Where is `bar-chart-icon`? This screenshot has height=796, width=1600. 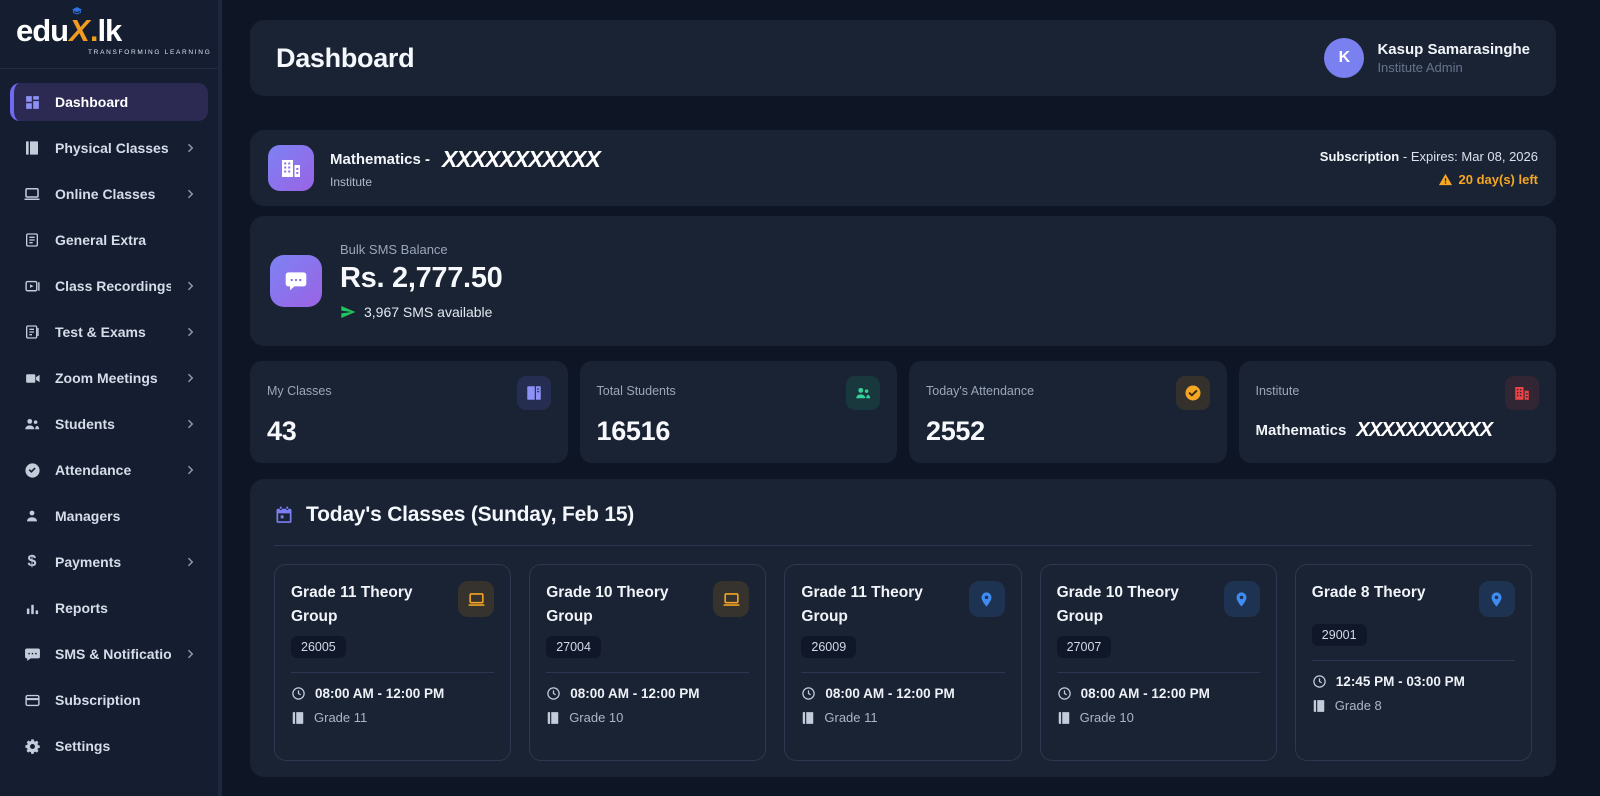
bar-chart-icon is located at coordinates (32, 608).